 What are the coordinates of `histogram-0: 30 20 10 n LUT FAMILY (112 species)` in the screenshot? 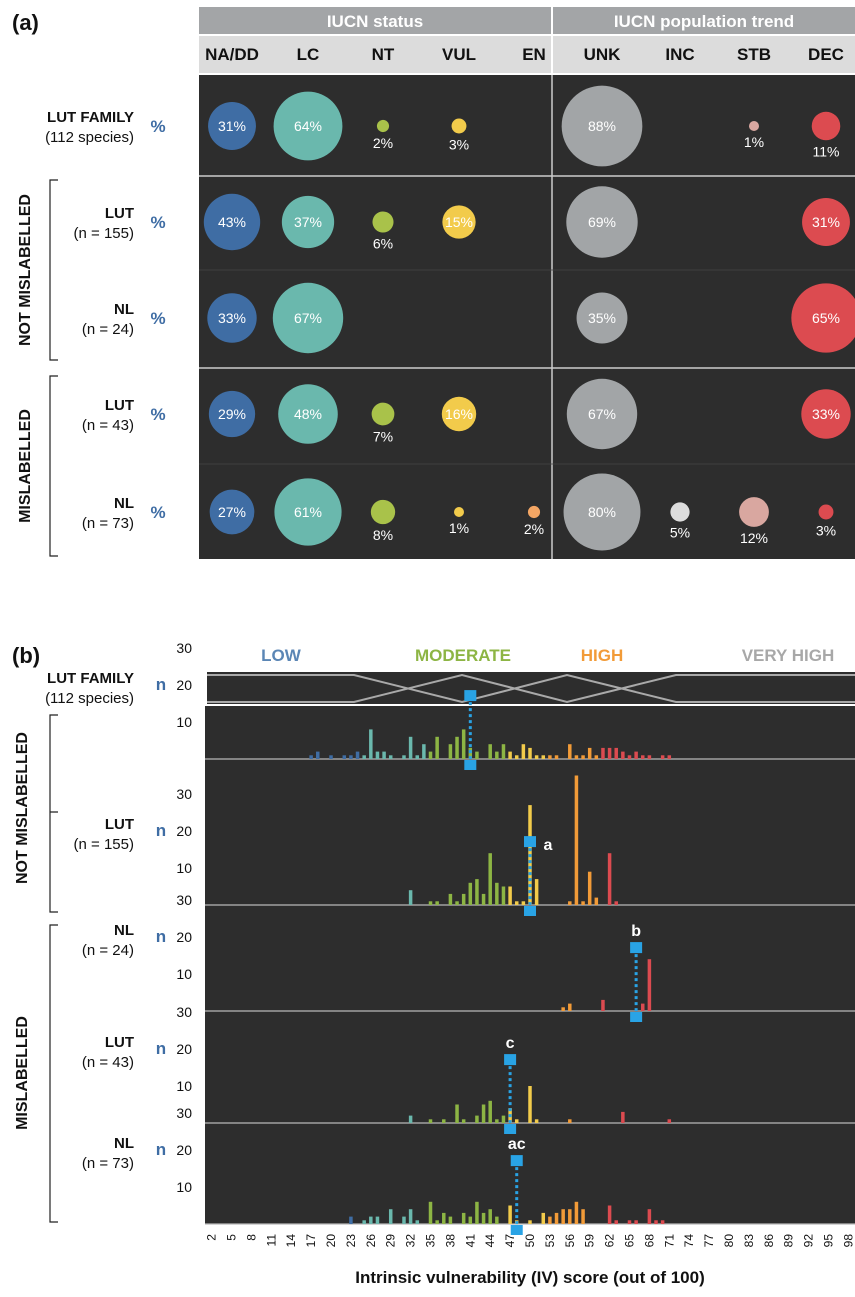 It's located at (450, 705).